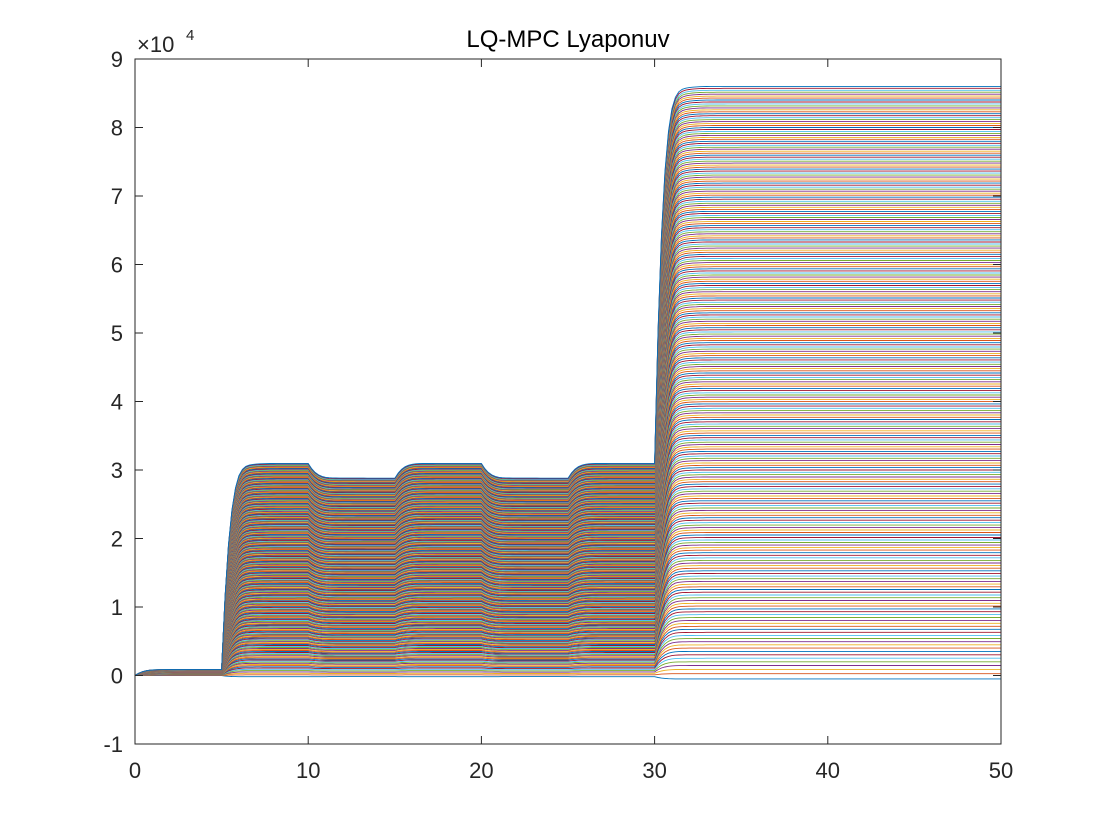 This screenshot has height=830, width=1104. I want to click on y-tick-label: 1, so click(117, 607).